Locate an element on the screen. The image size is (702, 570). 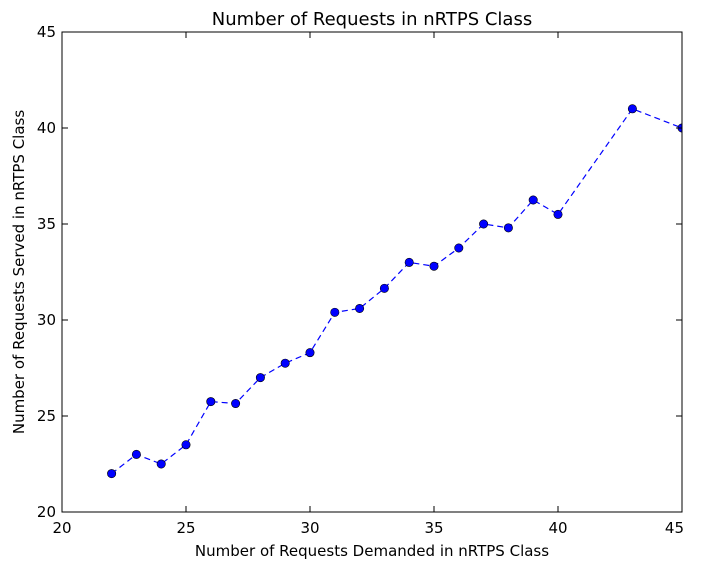
x-tick-label: 20 is located at coordinates (61, 528).